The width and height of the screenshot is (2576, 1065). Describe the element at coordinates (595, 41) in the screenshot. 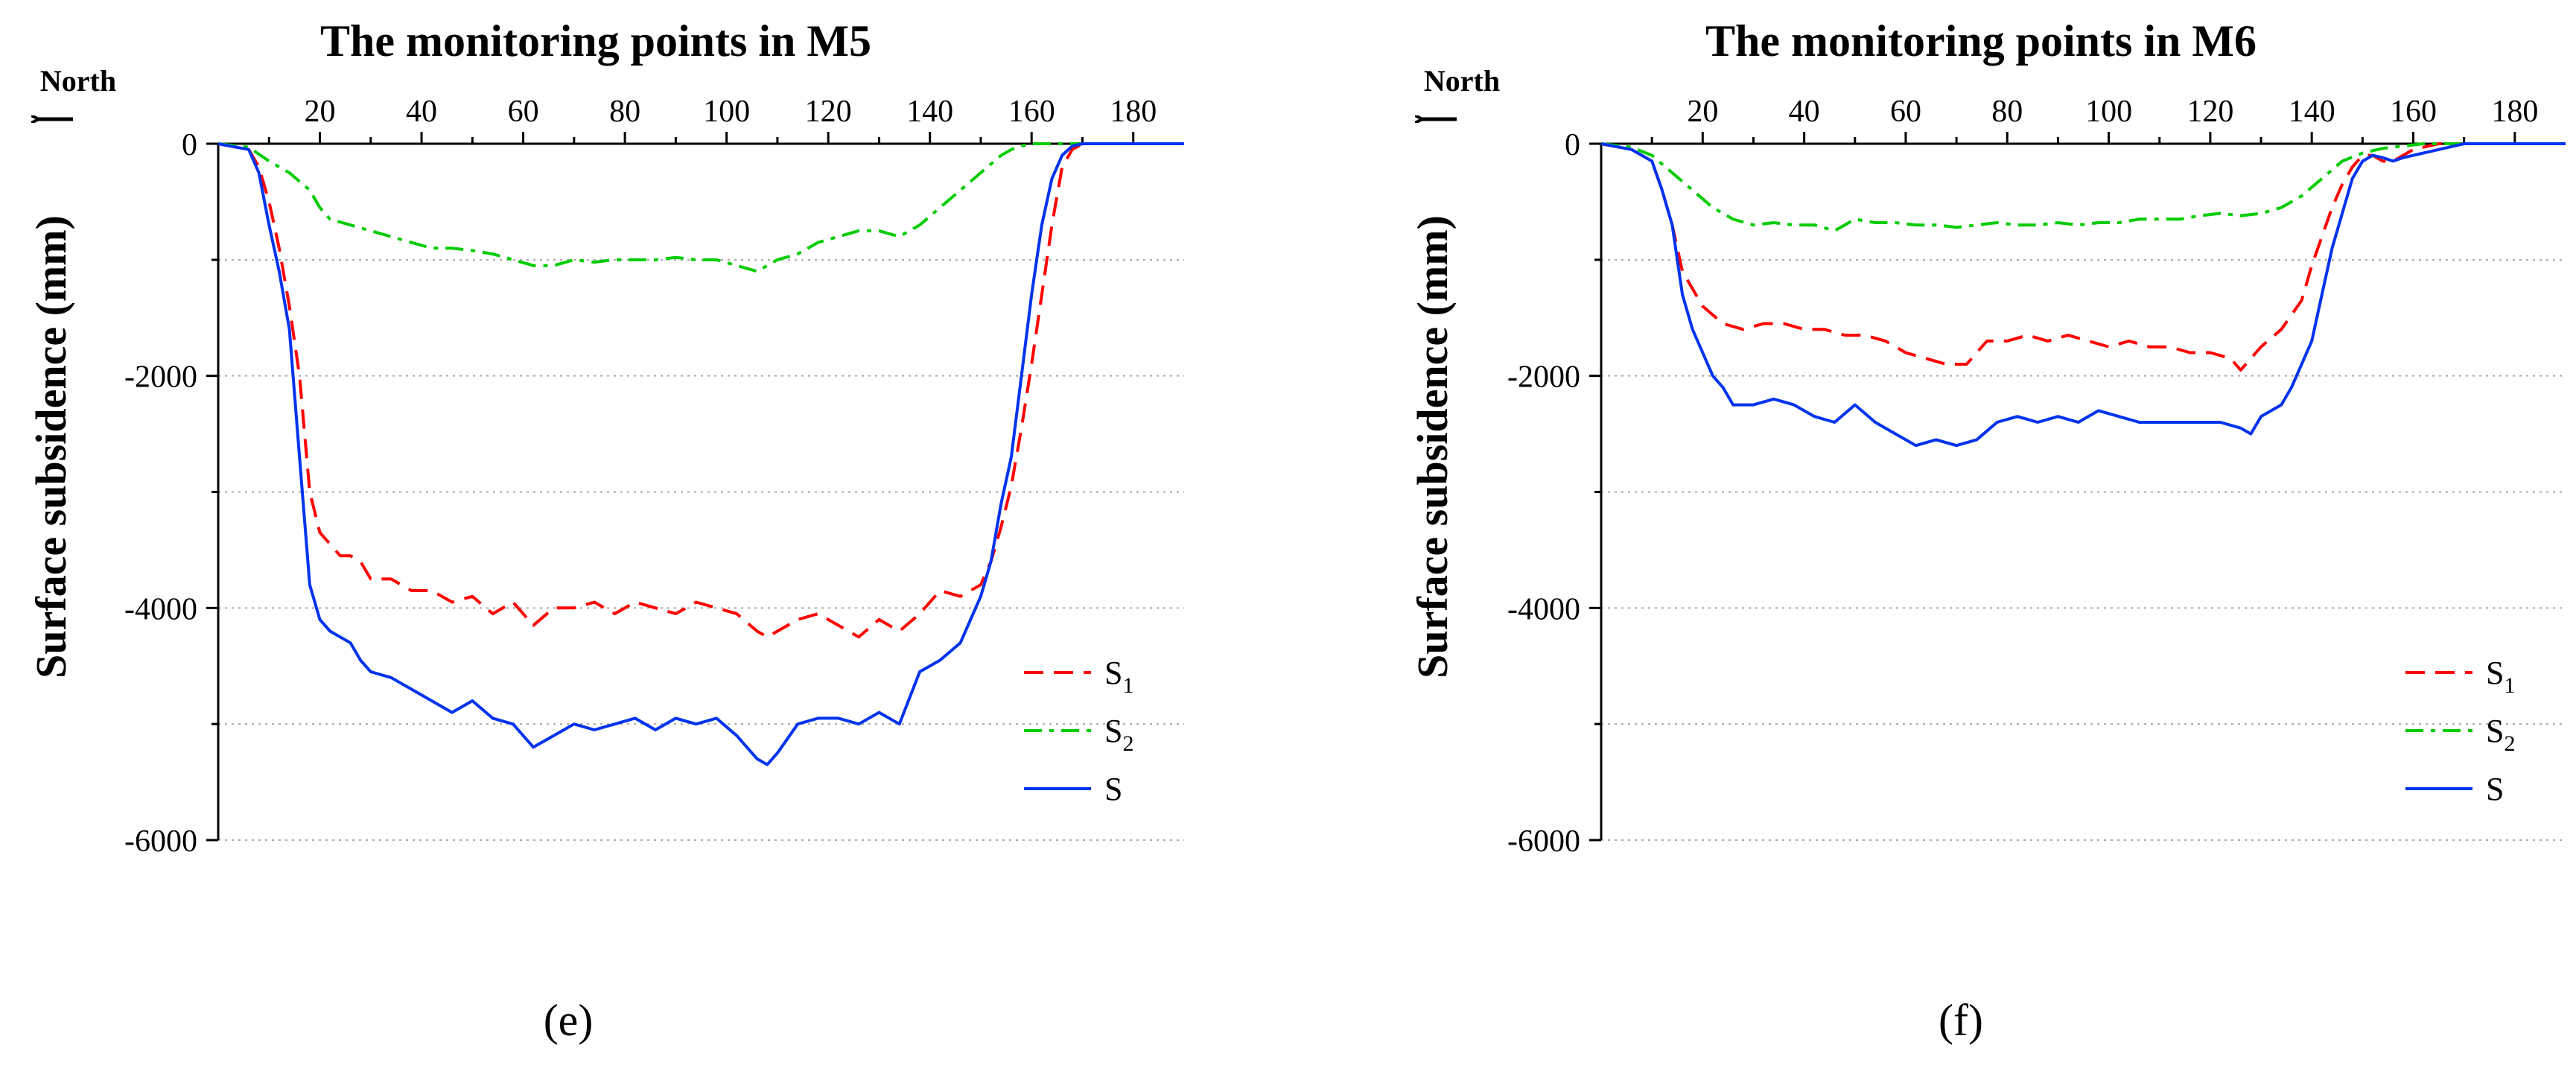

I see `chart-title: The monitoring points in M5` at that location.